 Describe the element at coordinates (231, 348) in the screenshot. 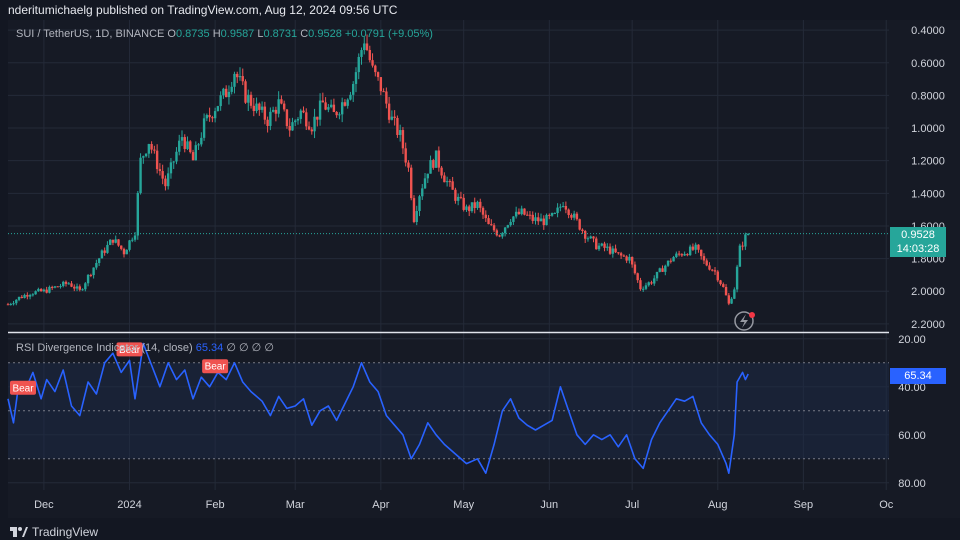

I see `rsi-placeholder-1: ∅` at that location.